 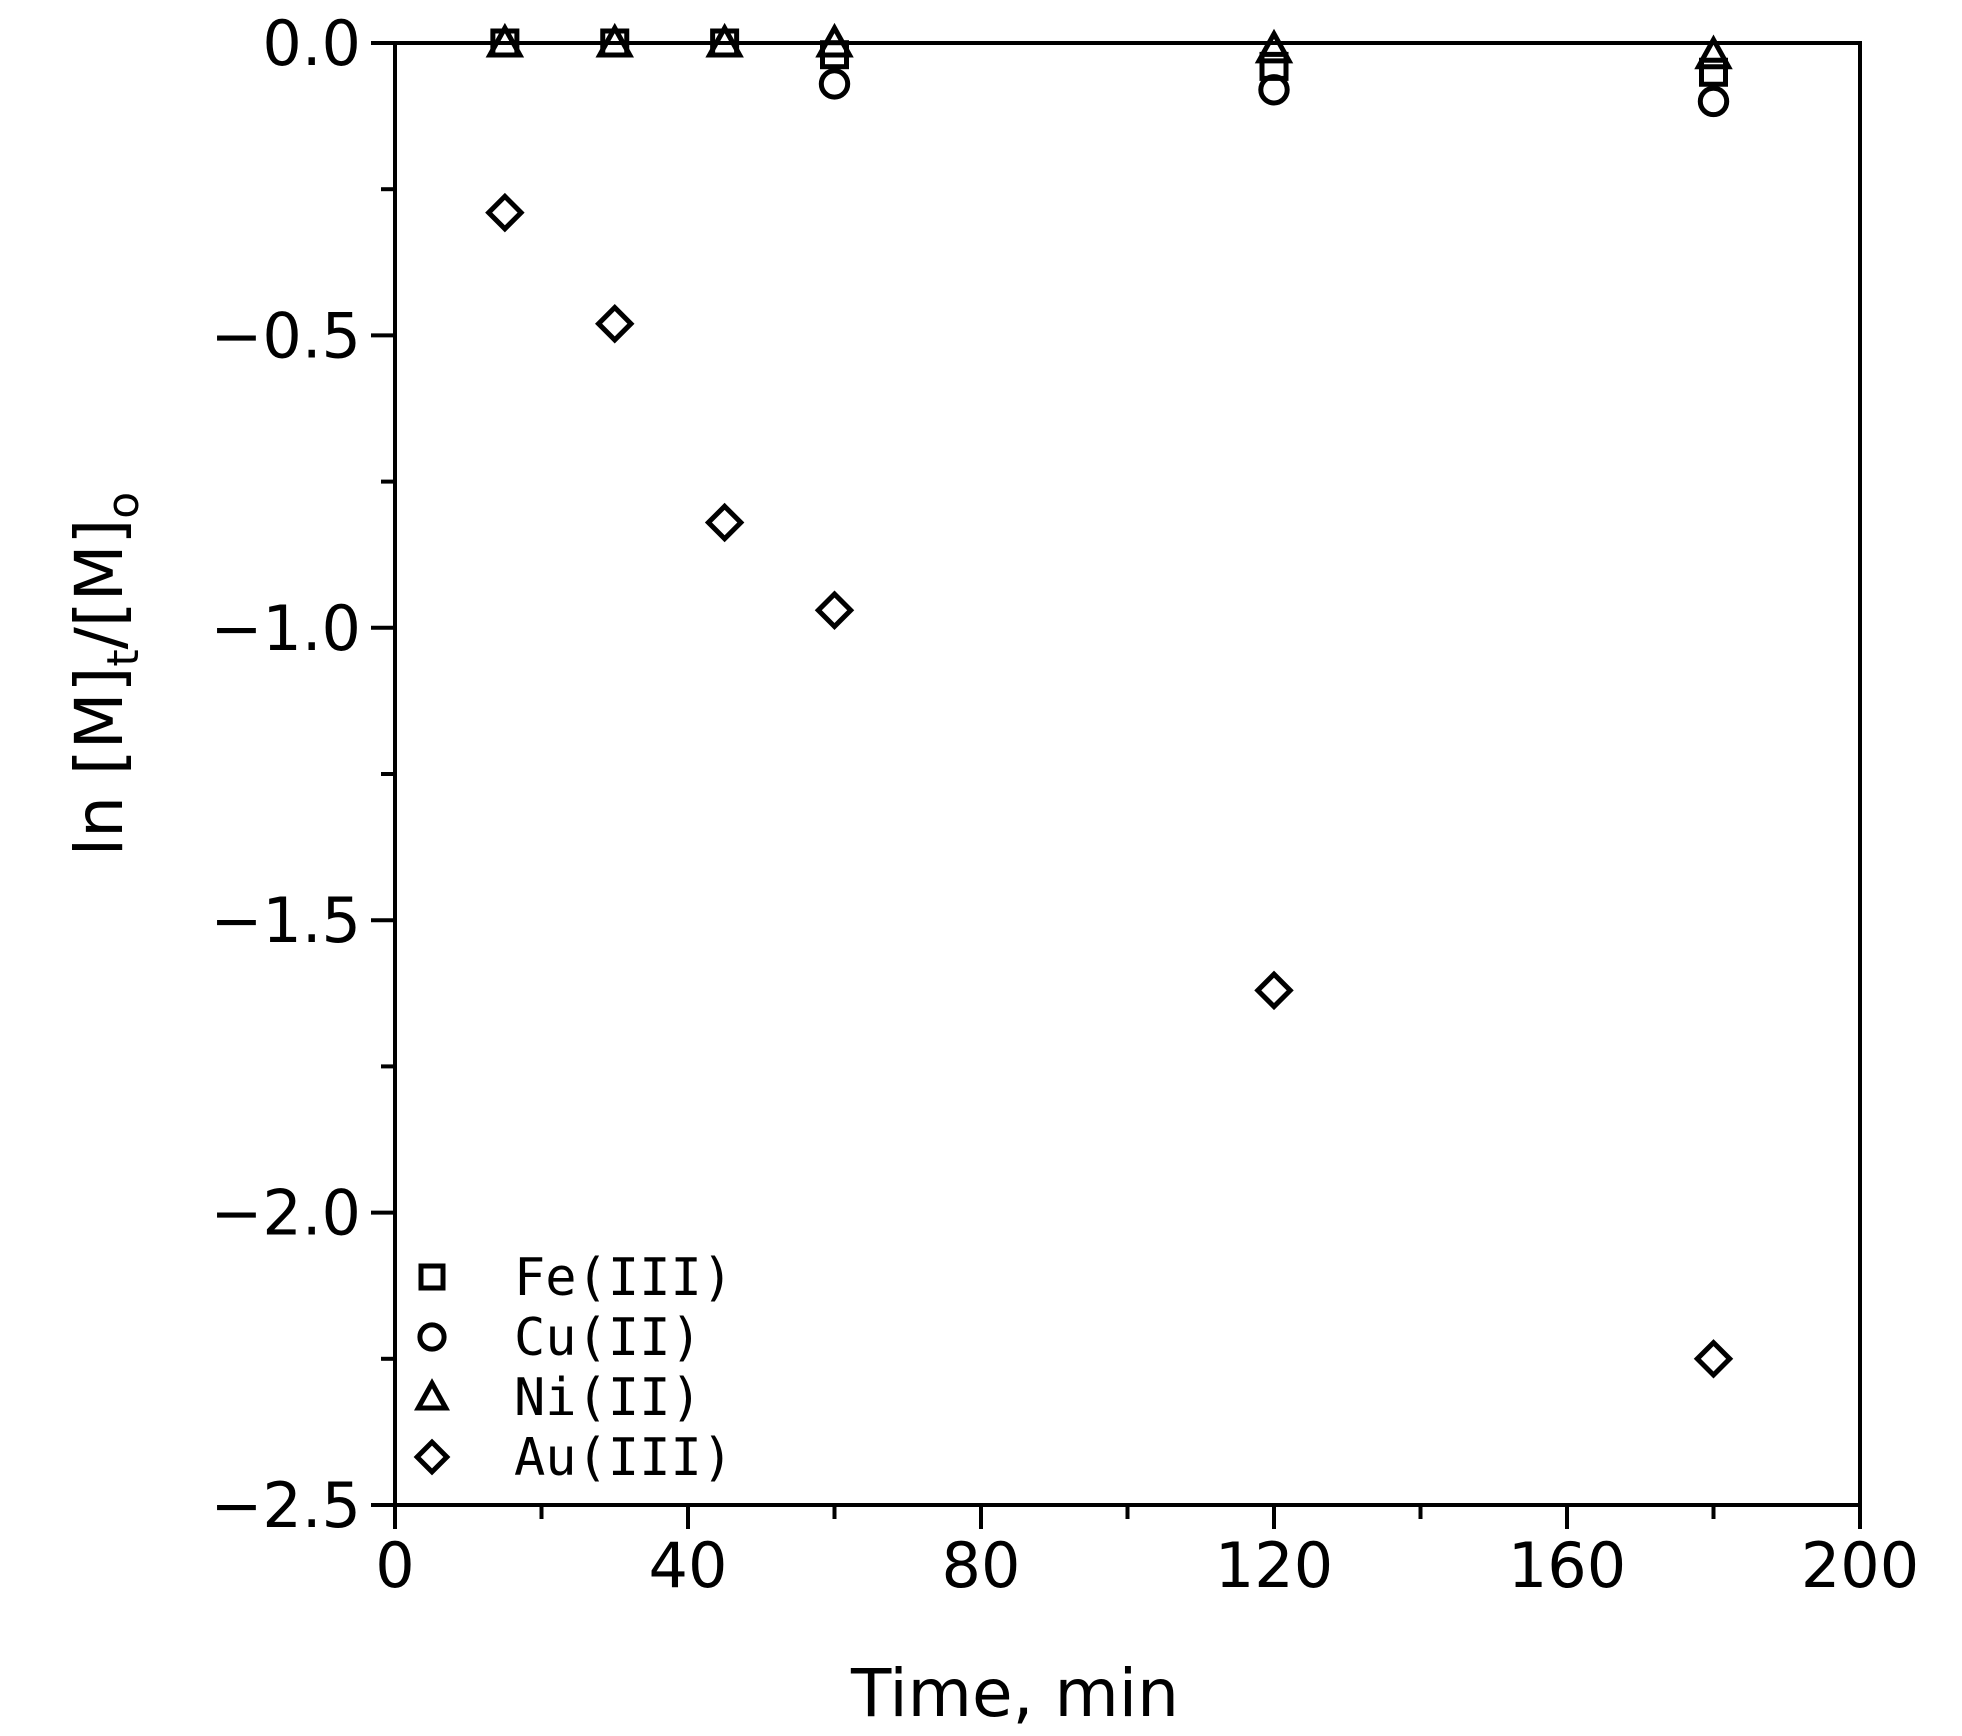 I want to click on y-tick-label: 0.0, so click(x=311, y=43).